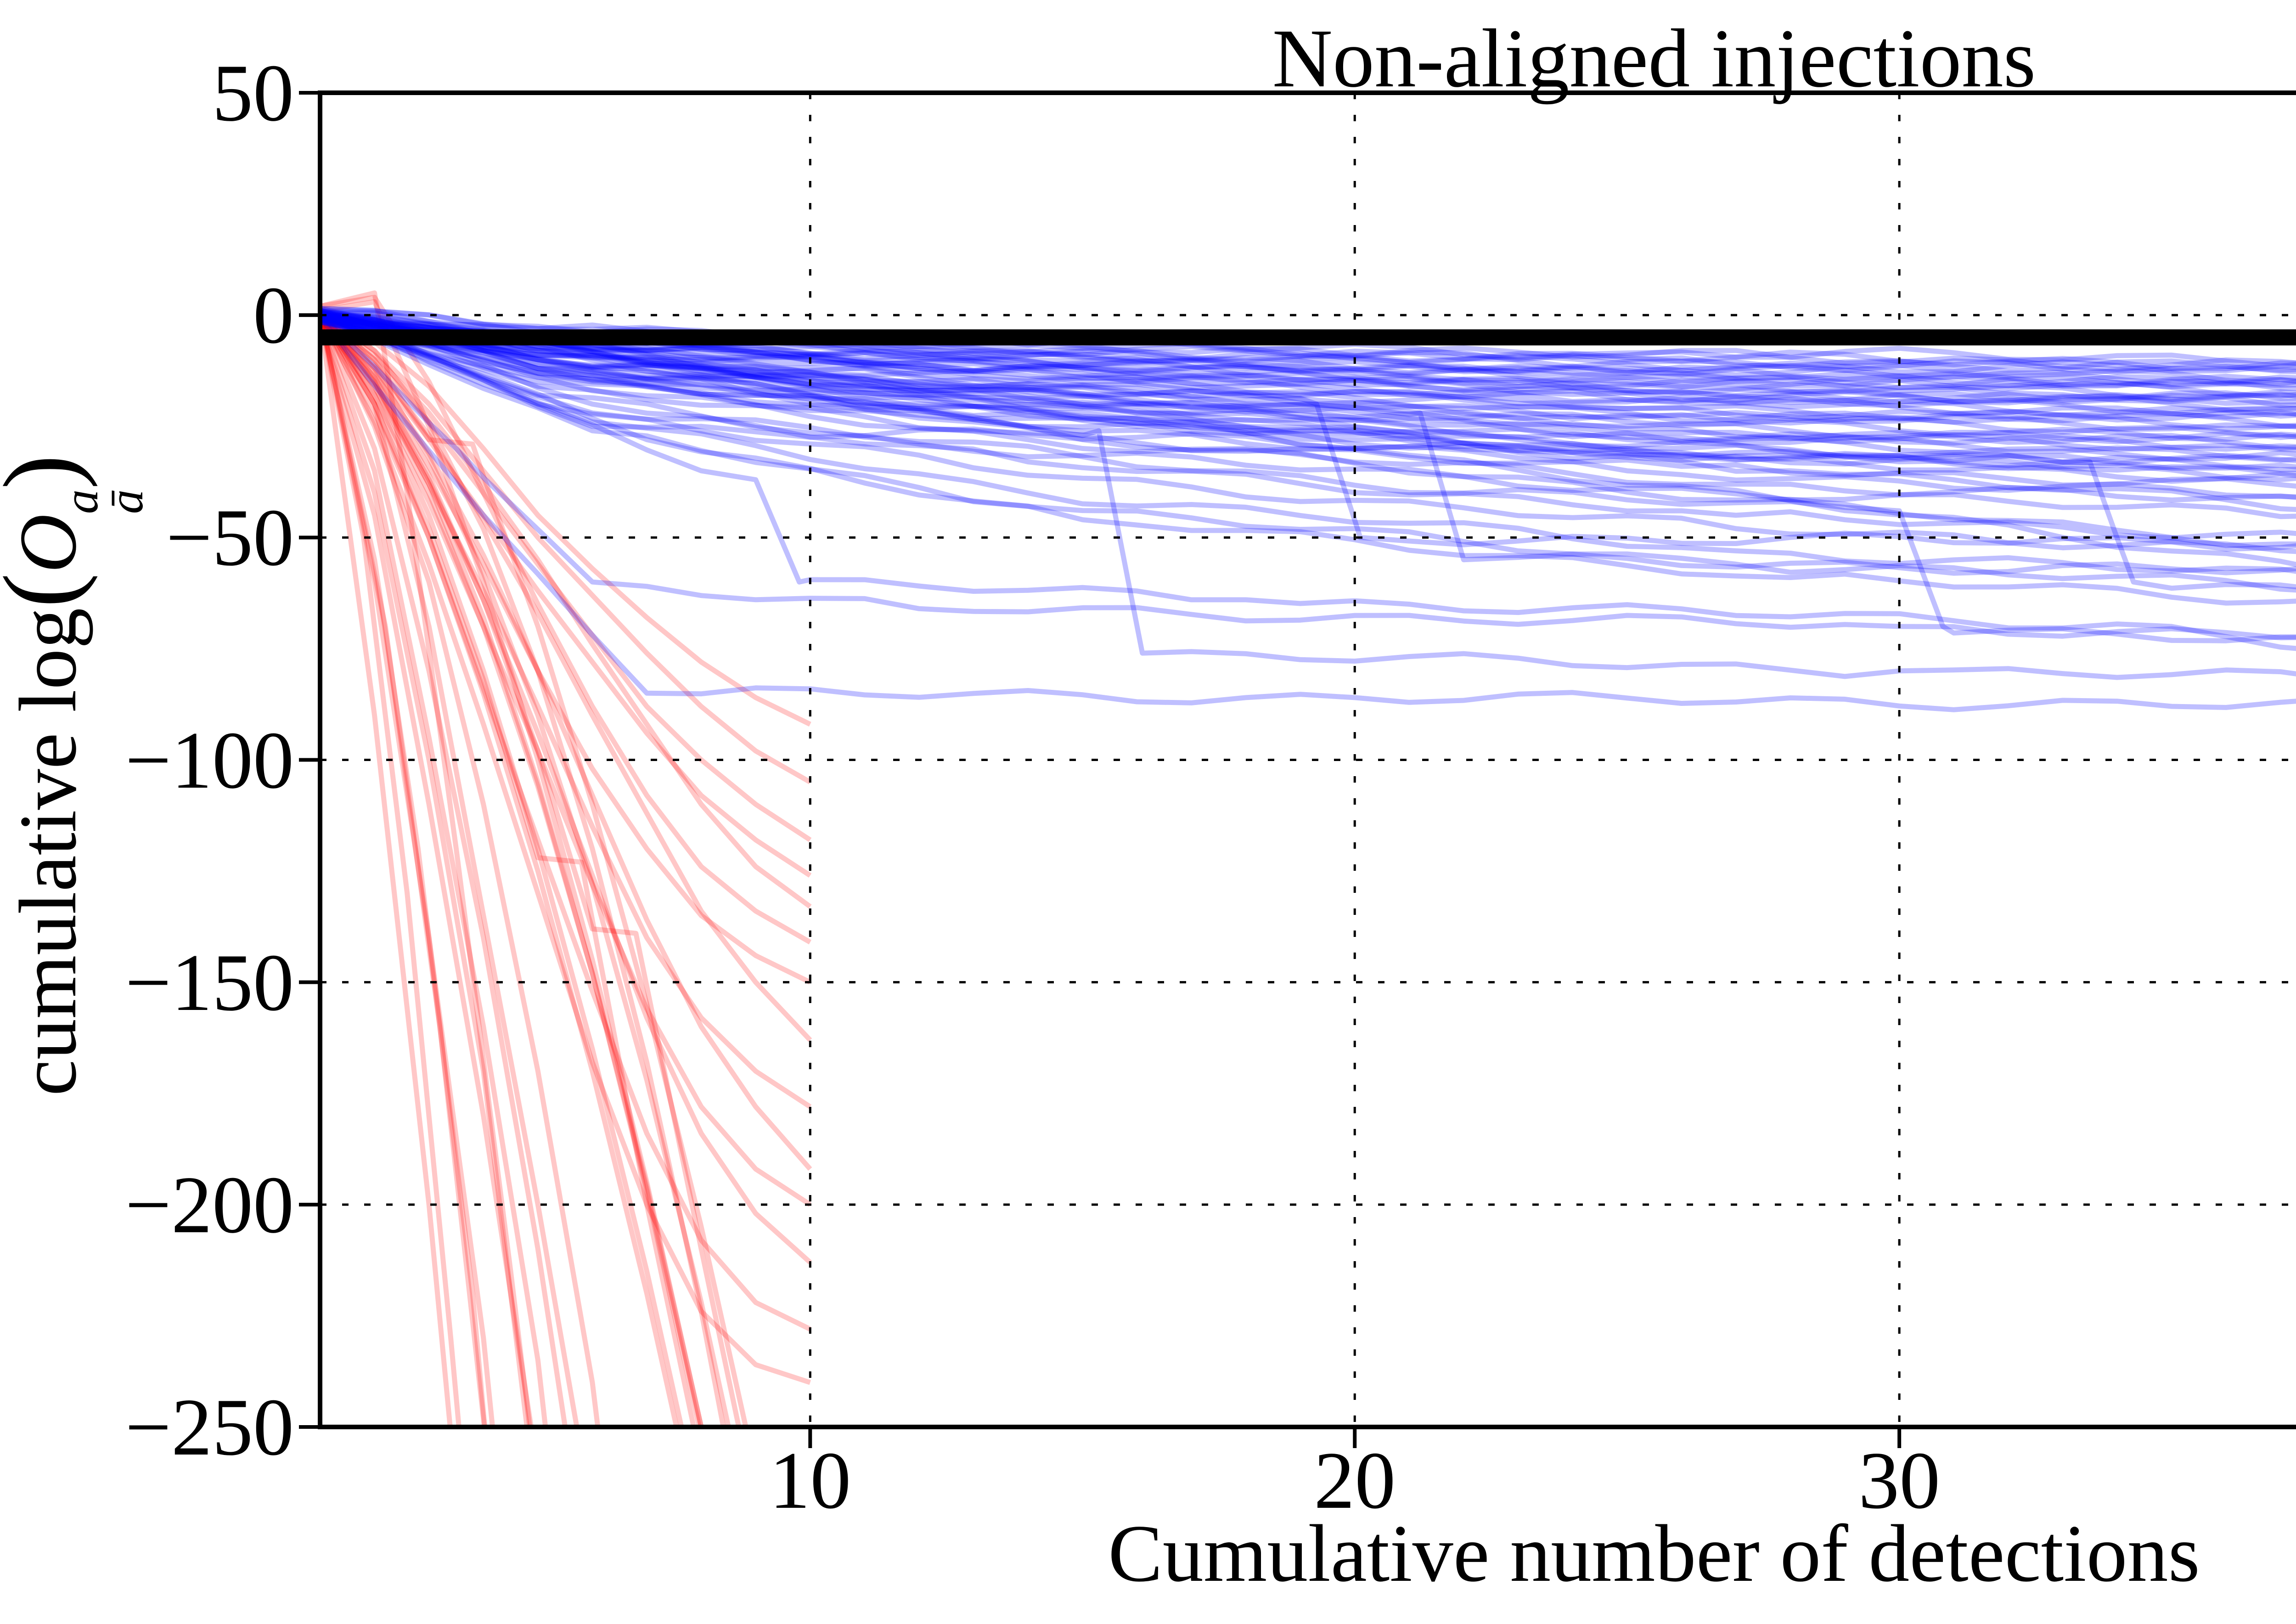 The image size is (2296, 1624). Describe the element at coordinates (273, 315) in the screenshot. I see `y-tick-label-0: 0` at that location.